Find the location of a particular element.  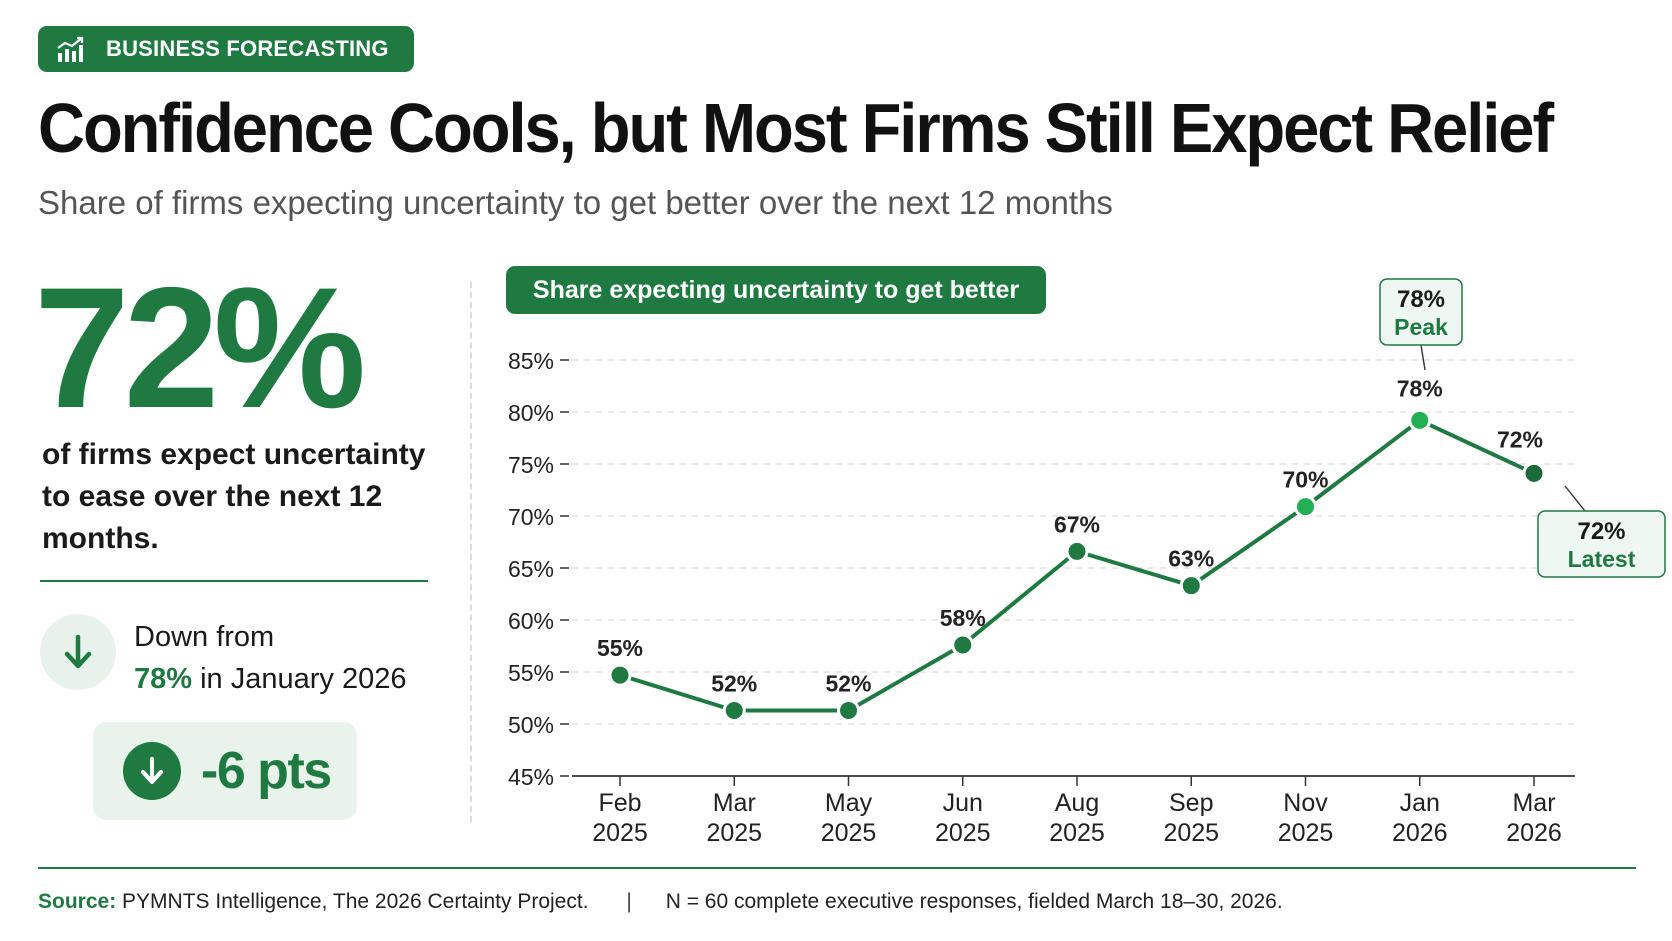

down-from-period: in January 2026 is located at coordinates (303, 679).